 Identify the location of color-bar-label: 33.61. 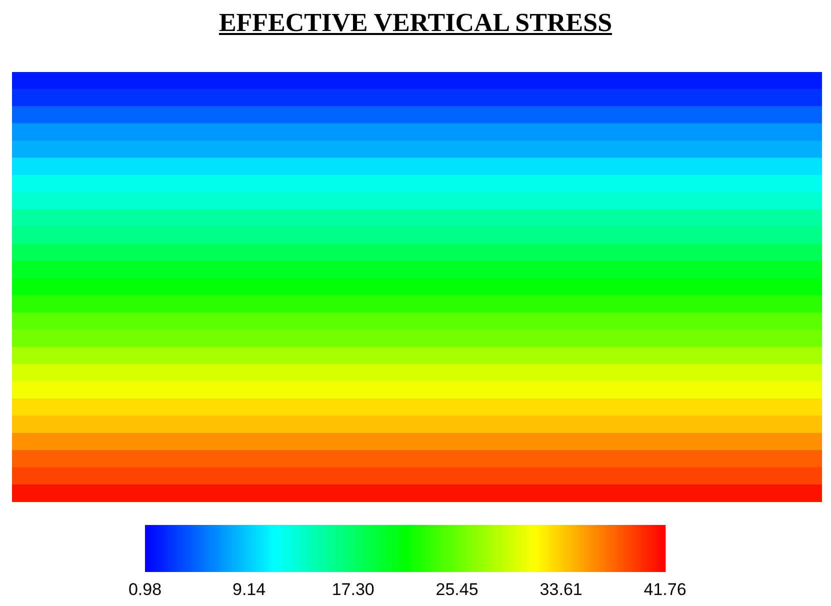
(561, 590).